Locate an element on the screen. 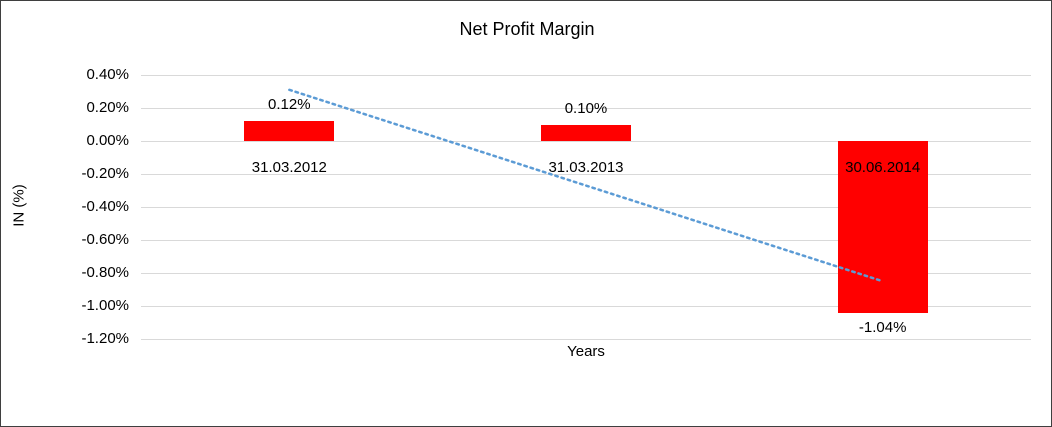  category-label: 31.03.2012 is located at coordinates (289, 167).